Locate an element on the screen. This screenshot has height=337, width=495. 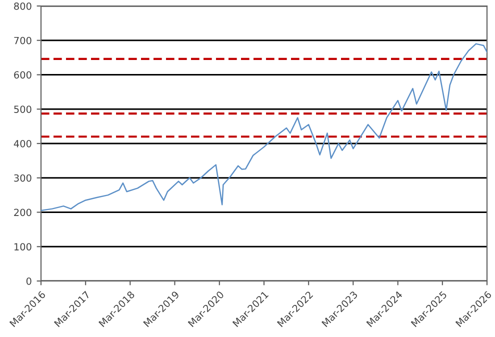
y-tick-label: 200 is located at coordinates (23, 212).